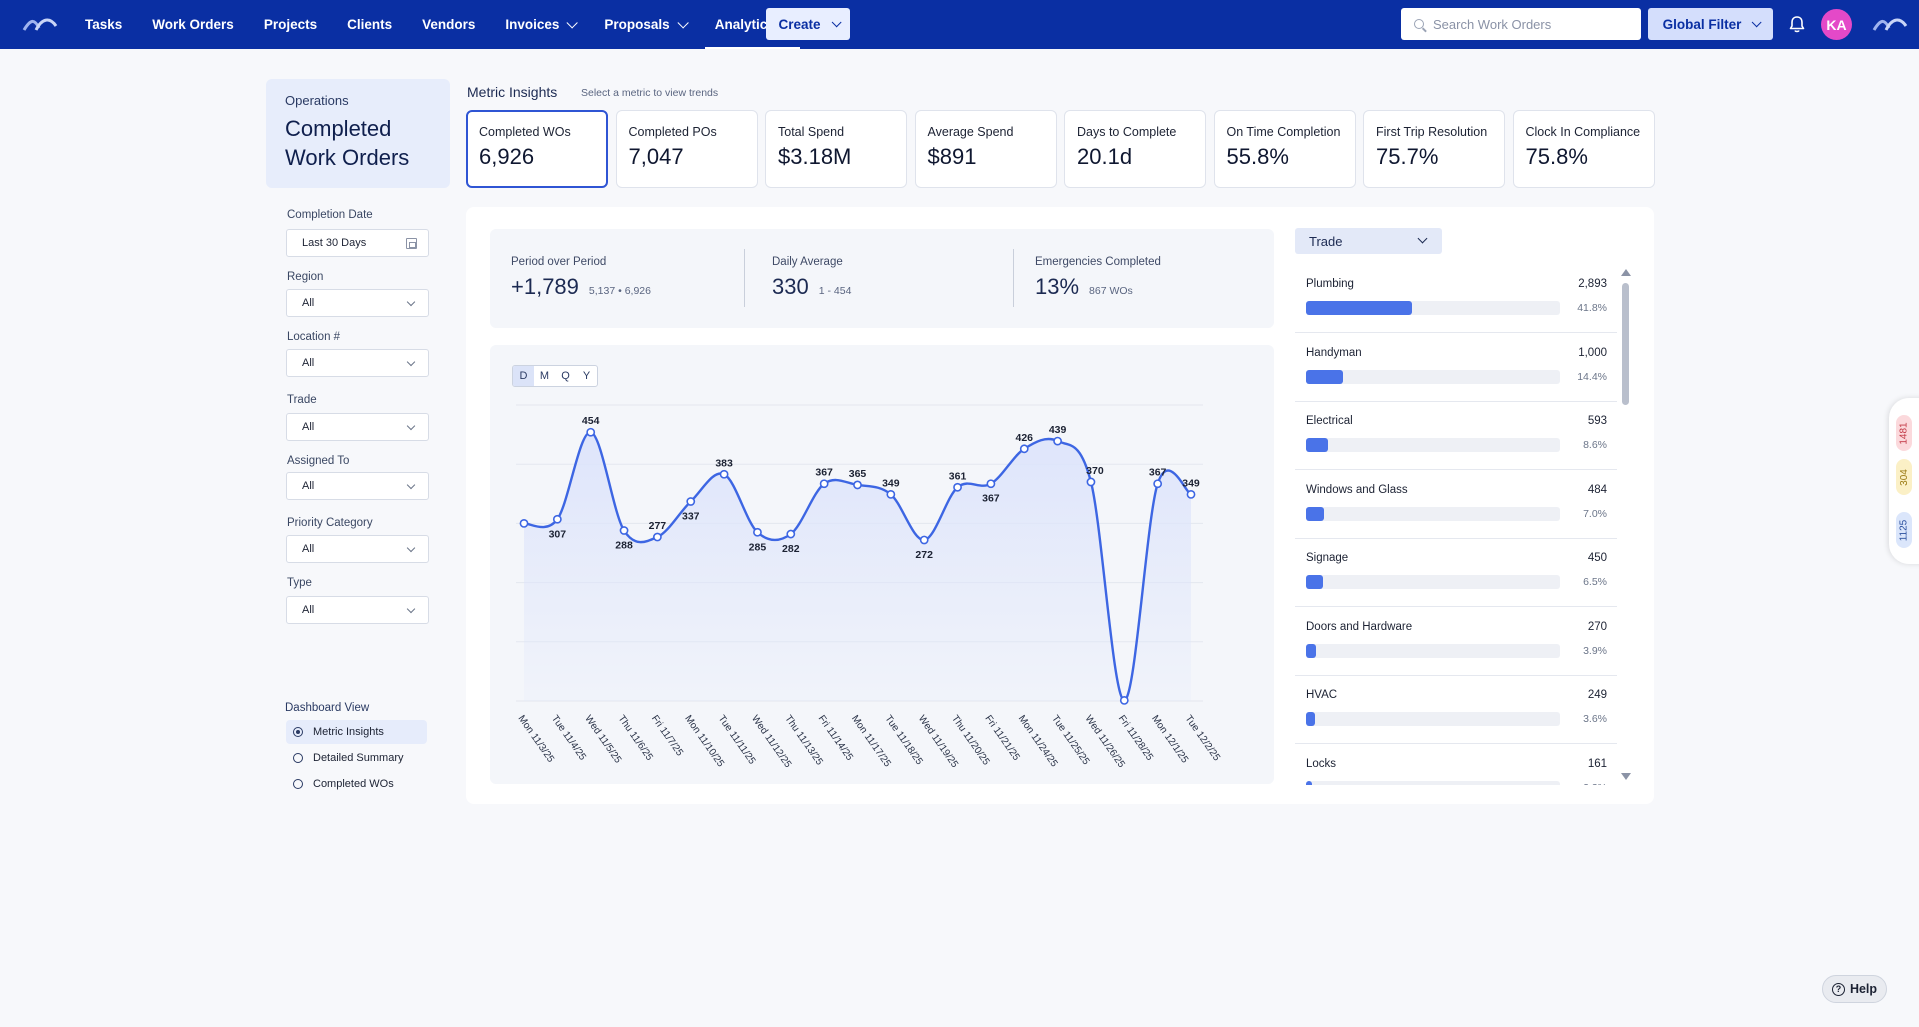  Describe the element at coordinates (1456, 436) in the screenshot. I see `trade-row-electrical: Electrical 593 8.6%` at that location.